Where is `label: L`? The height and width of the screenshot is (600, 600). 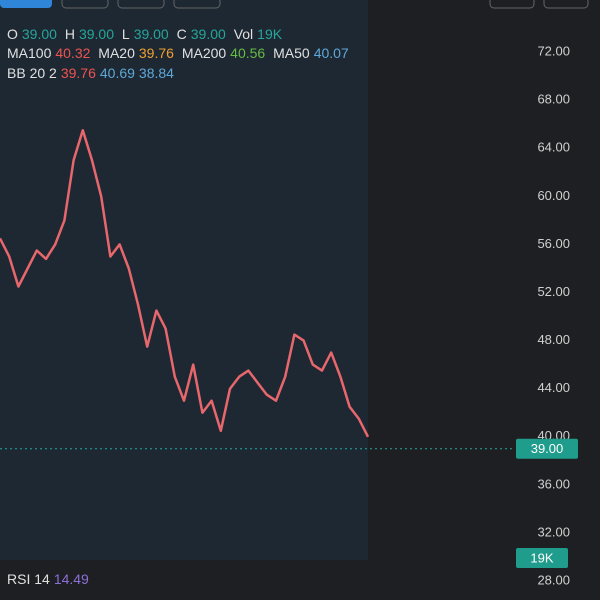 label: L is located at coordinates (125, 34).